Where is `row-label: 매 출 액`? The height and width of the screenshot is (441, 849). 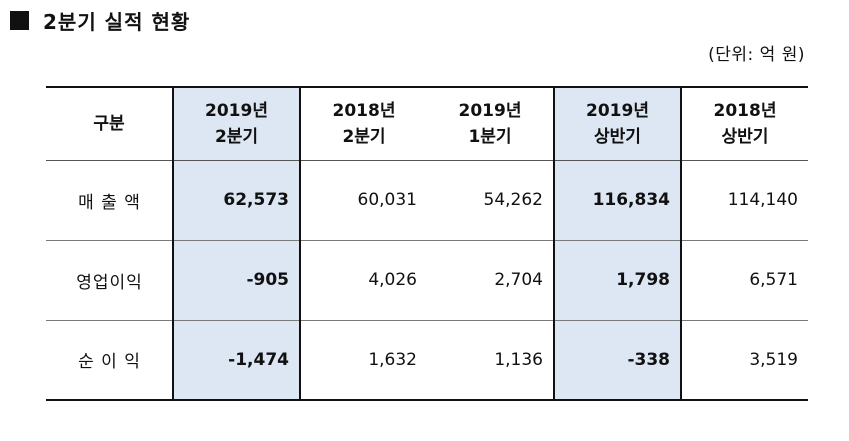 row-label: 매 출 액 is located at coordinates (109, 200).